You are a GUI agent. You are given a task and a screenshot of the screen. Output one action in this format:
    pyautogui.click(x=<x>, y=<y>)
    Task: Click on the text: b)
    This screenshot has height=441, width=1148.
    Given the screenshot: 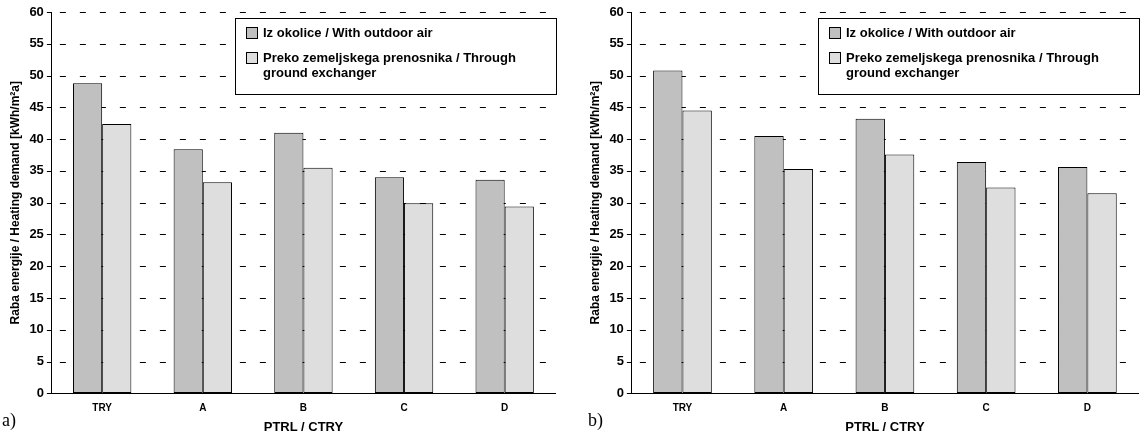 What is the action you would take?
    pyautogui.click(x=595, y=420)
    